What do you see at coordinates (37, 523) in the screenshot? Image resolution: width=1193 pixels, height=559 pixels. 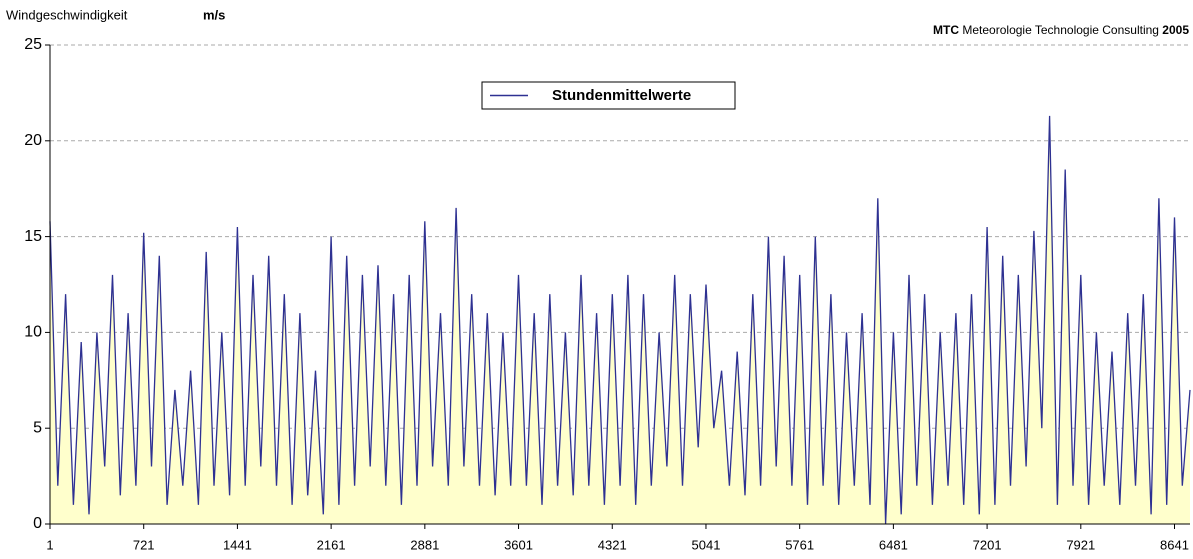 I see `y-tick-label: 0` at bounding box center [37, 523].